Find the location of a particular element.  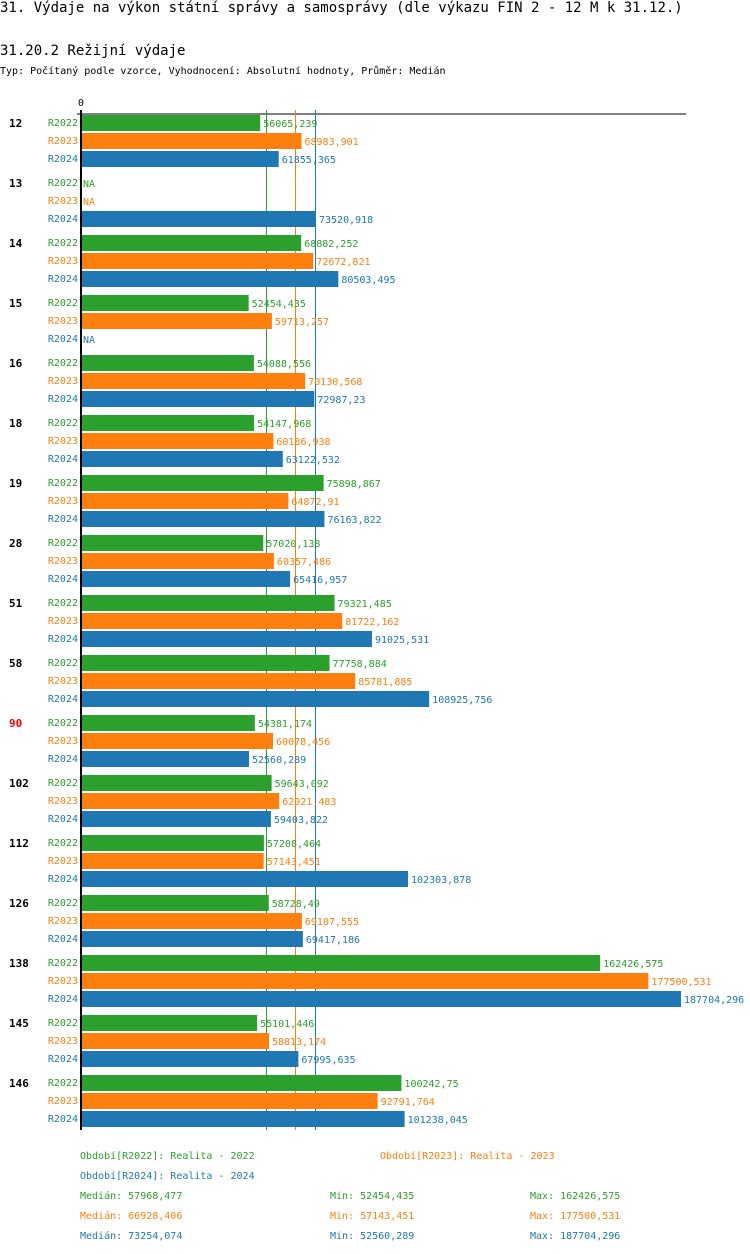

data-label: 77758,884 is located at coordinates (360, 664).